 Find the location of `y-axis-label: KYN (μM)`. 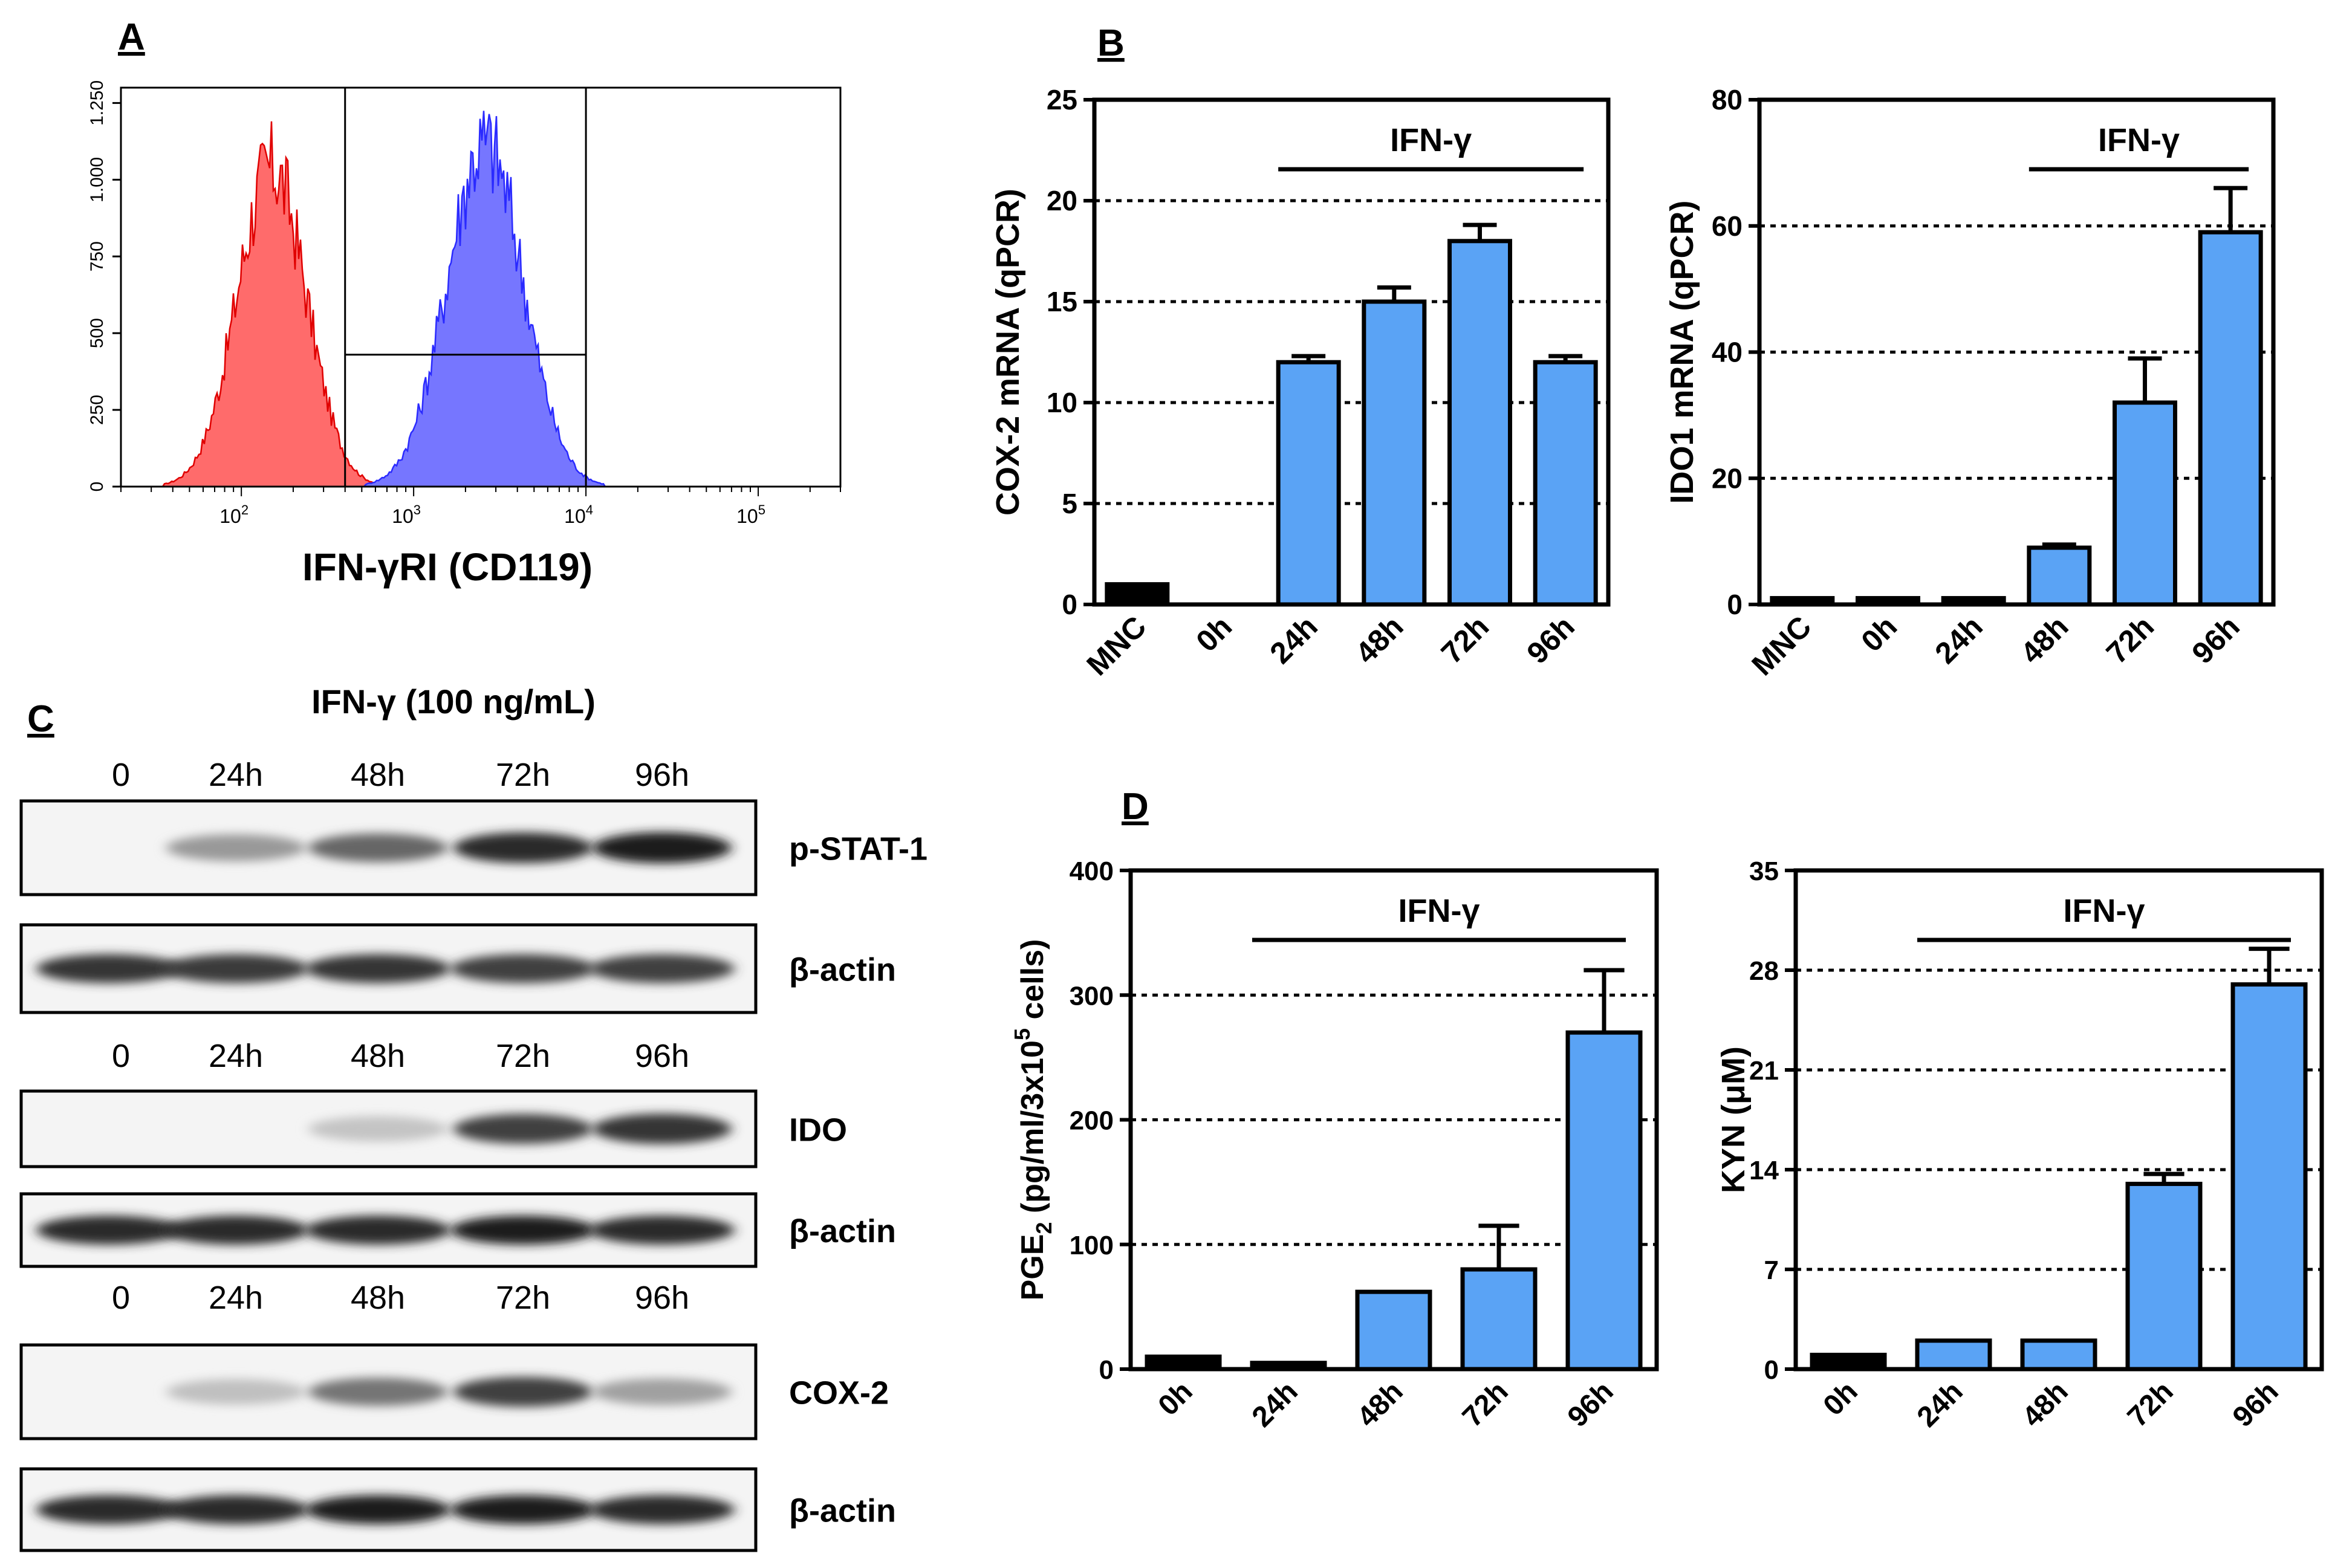

y-axis-label: KYN (μM) is located at coordinates (1733, 1119).